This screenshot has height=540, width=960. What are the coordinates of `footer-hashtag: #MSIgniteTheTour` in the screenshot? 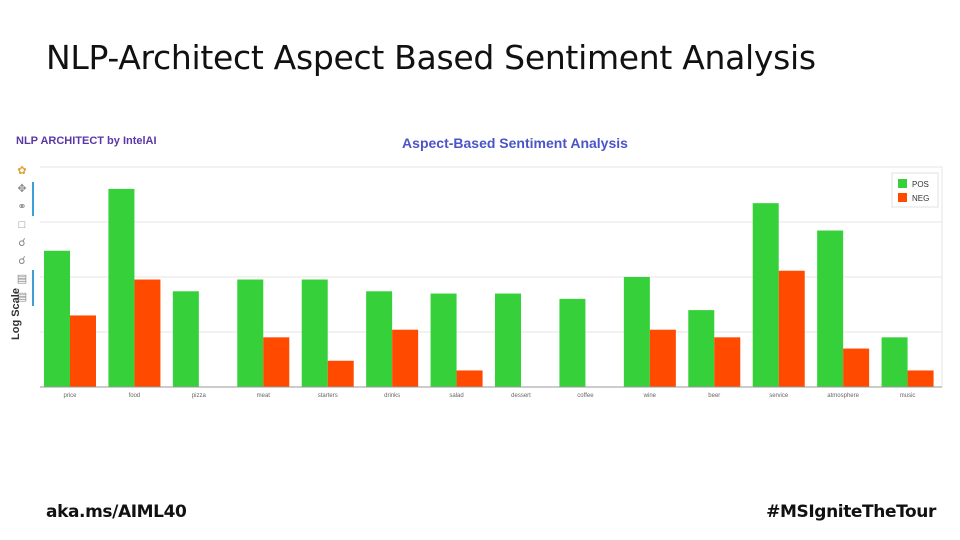 It's located at (851, 512).